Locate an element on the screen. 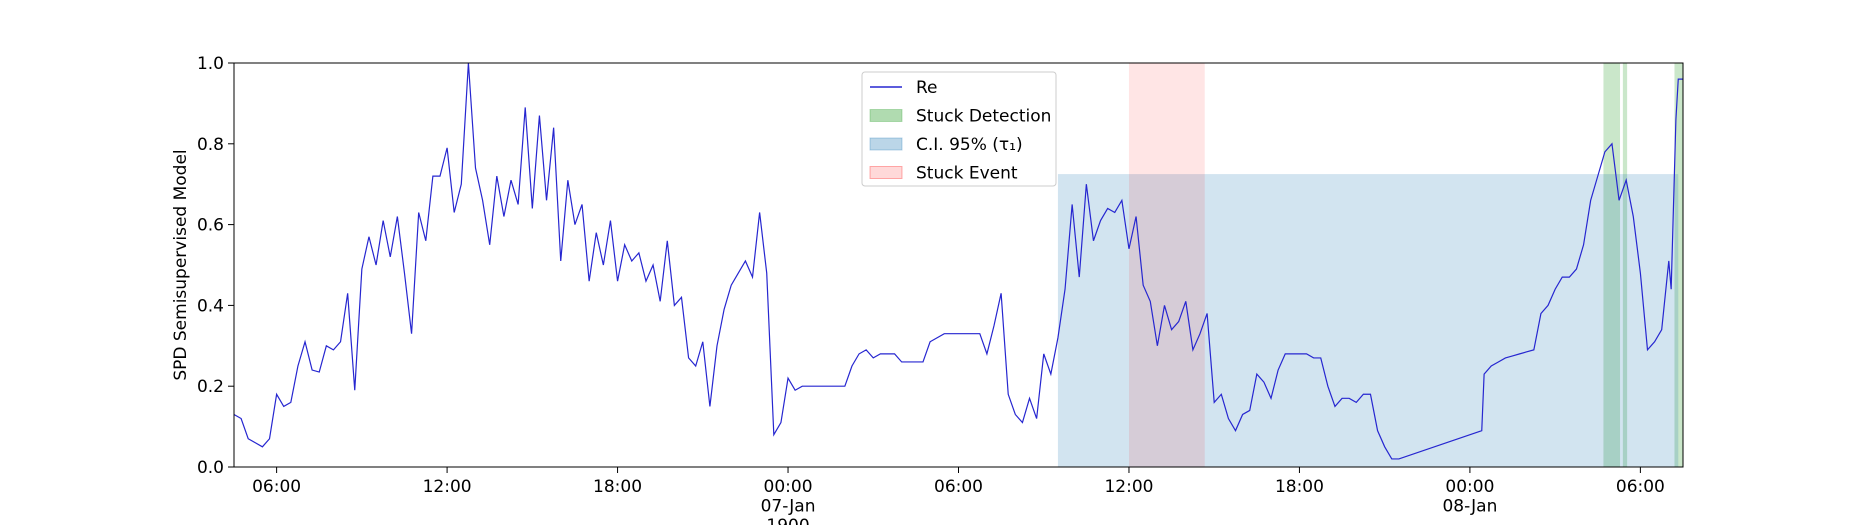  x-tick-label: 00:00 08-Jan is located at coordinates (1469, 497).